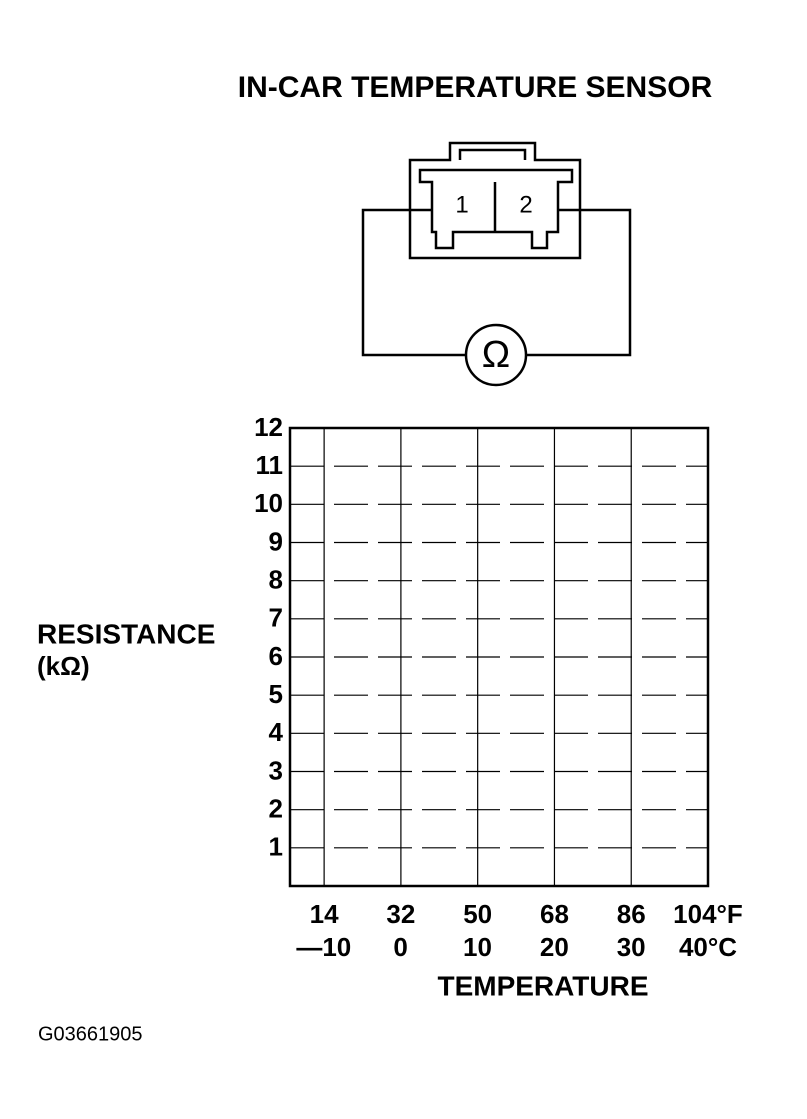  What do you see at coordinates (276, 847) in the screenshot?
I see `y-tick-label: 1` at bounding box center [276, 847].